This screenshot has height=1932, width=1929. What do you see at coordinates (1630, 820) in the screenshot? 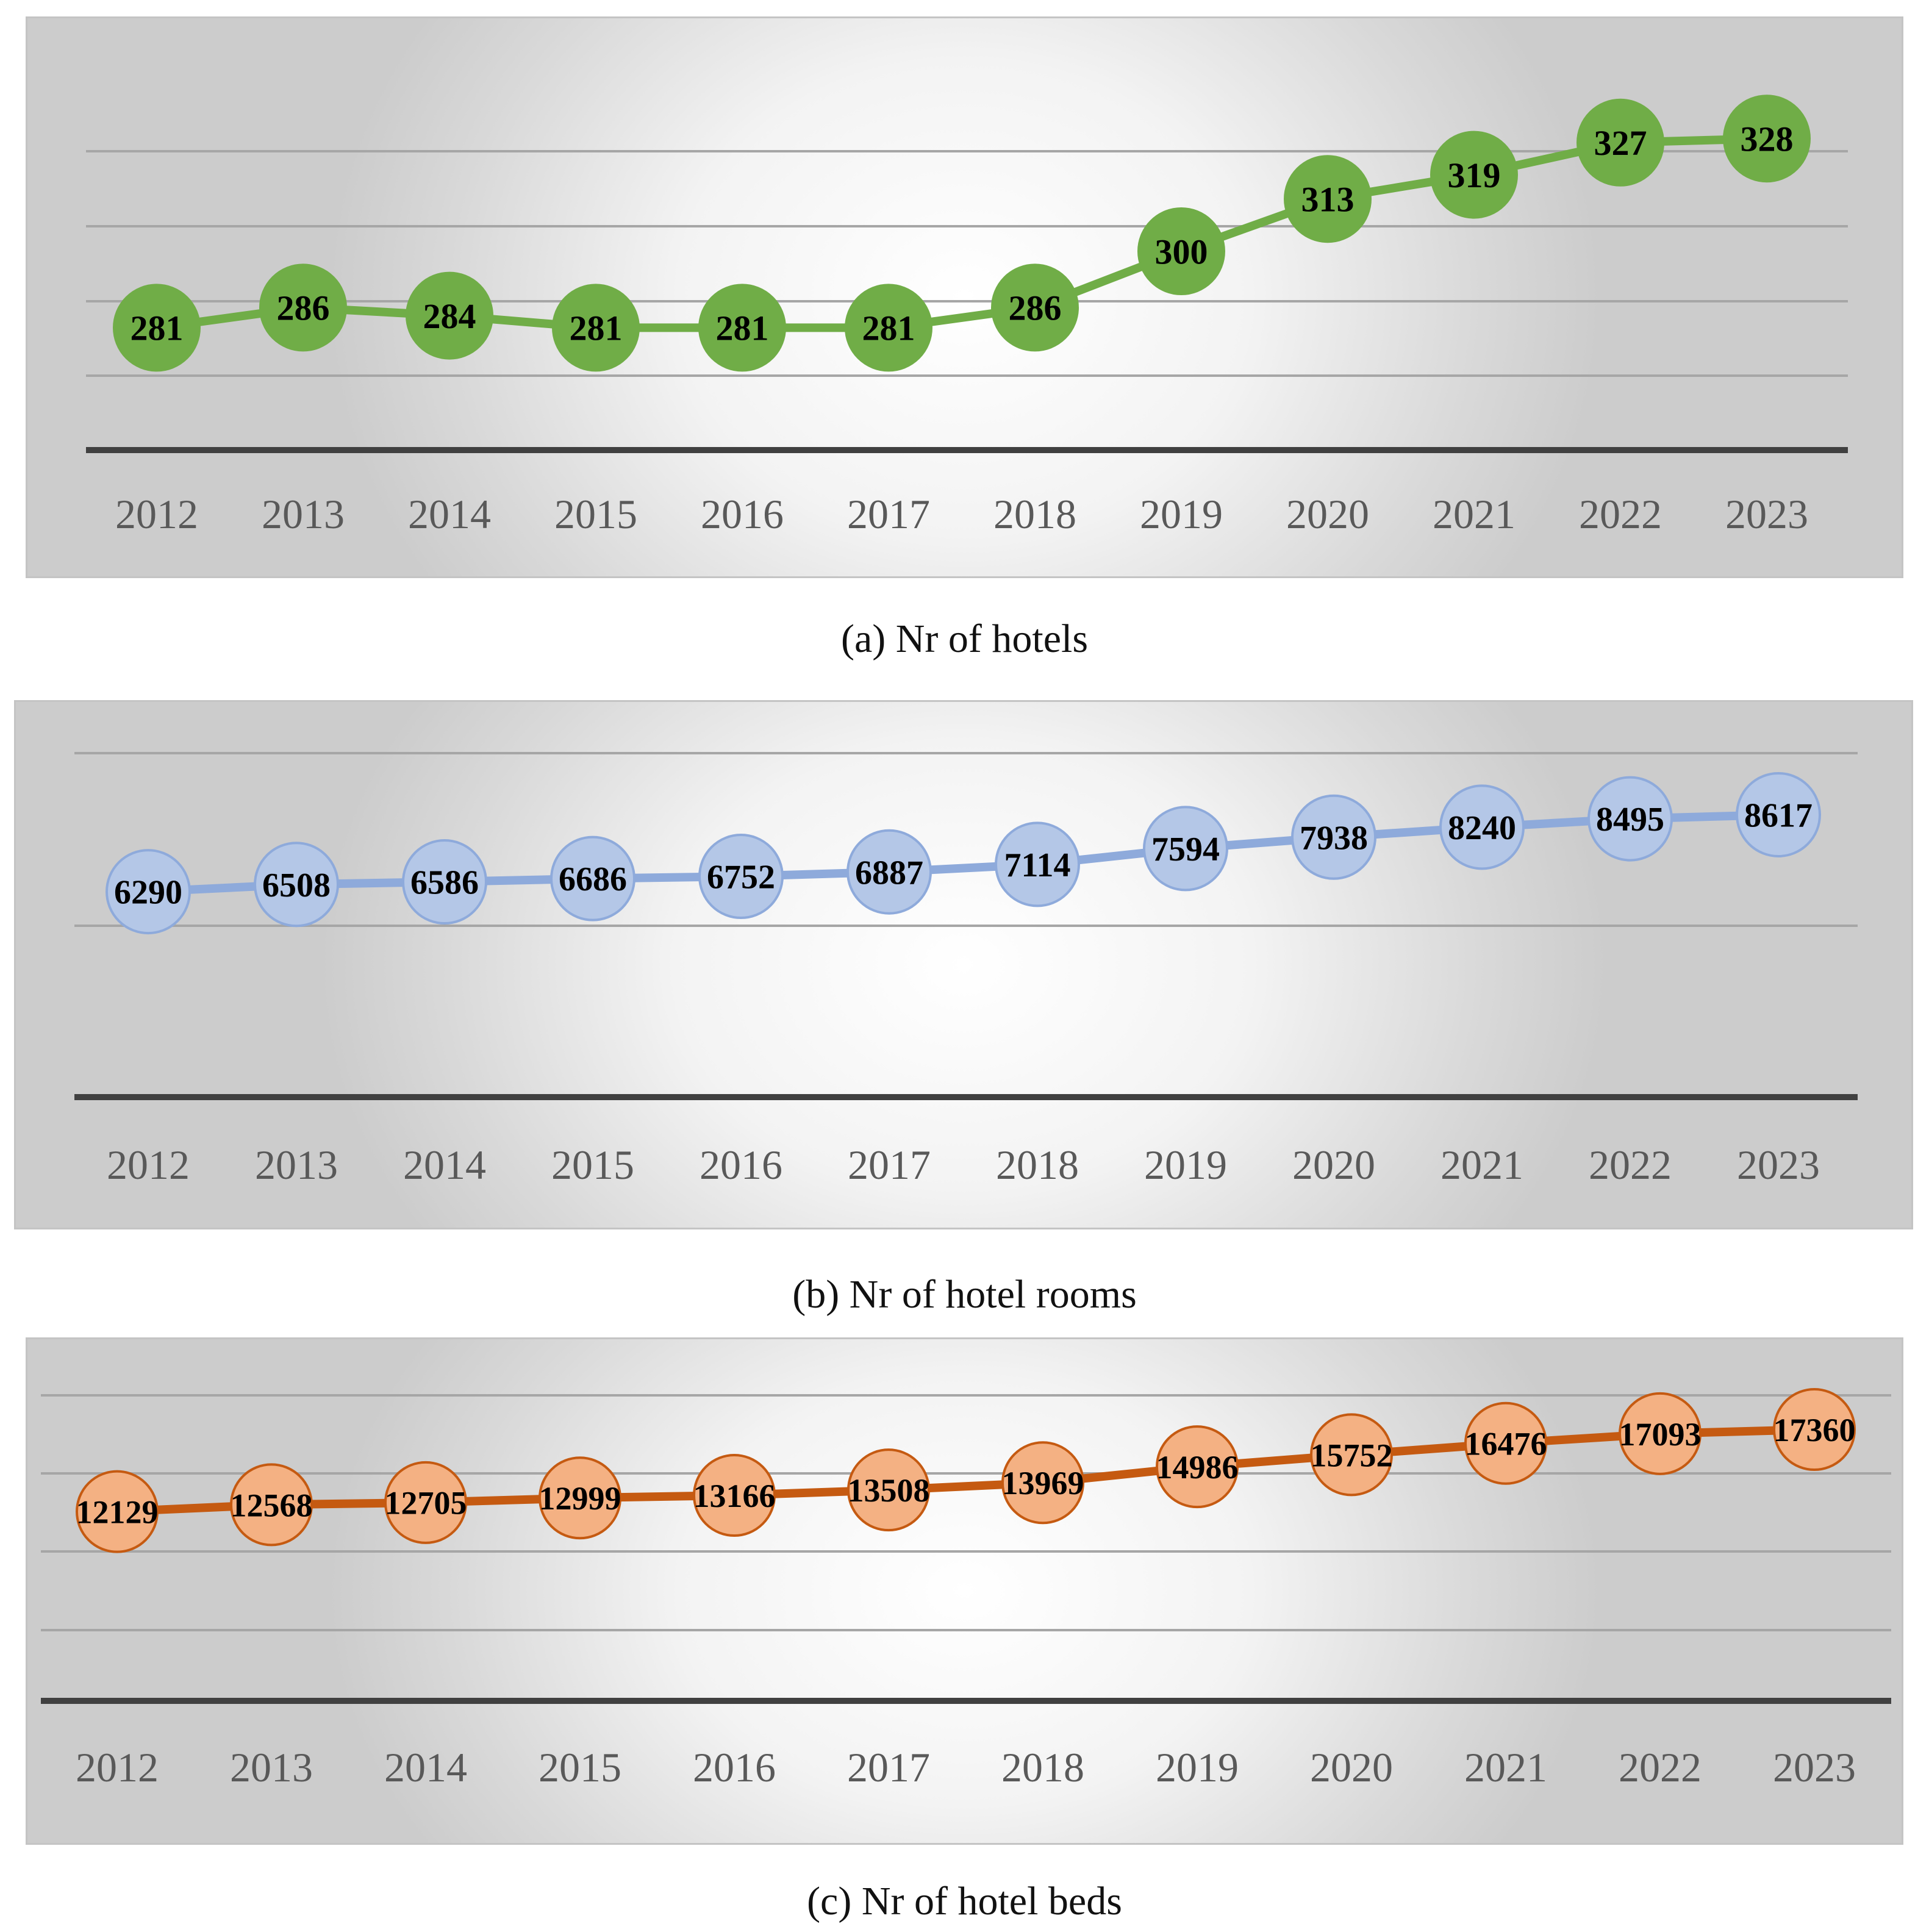
I see `data-label: 8495` at bounding box center [1630, 820].